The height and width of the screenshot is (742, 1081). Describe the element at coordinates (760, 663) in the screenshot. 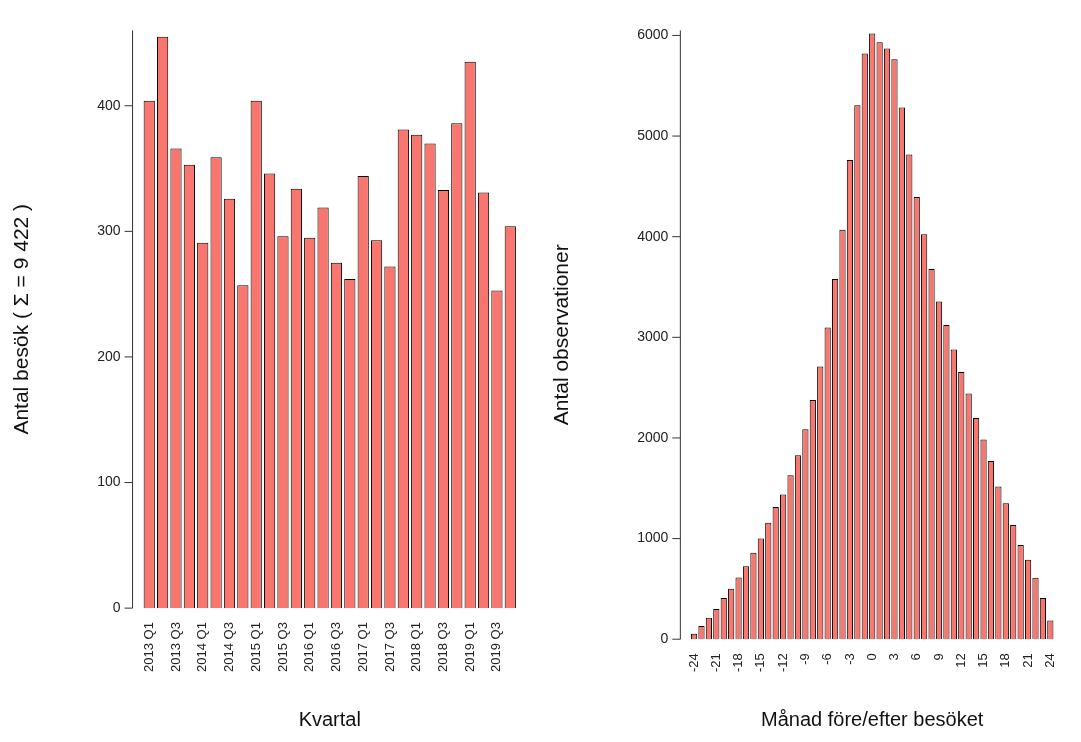

I see `x-tick-label: -15` at that location.